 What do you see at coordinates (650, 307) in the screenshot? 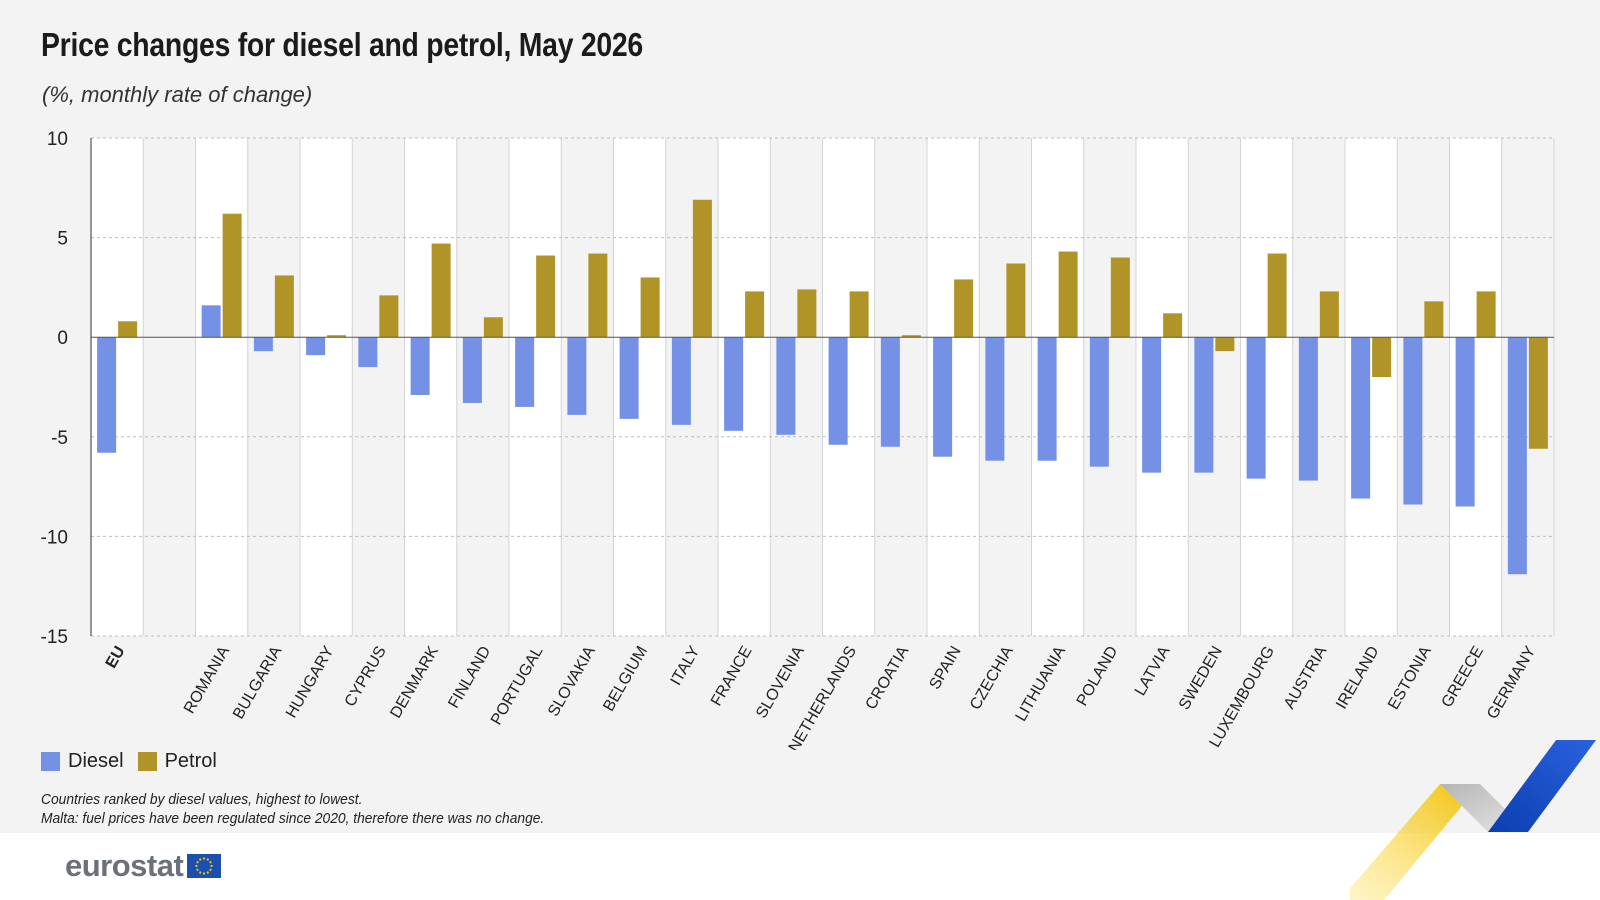
I see `bar-petrol-belgium` at bounding box center [650, 307].